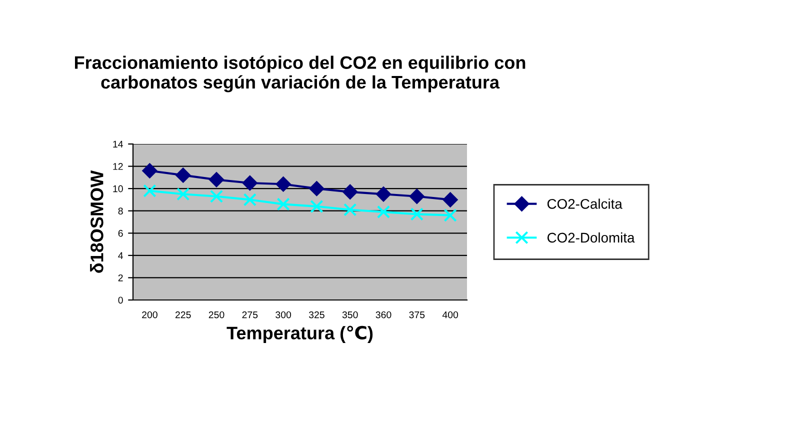 The image size is (791, 427). What do you see at coordinates (118, 188) in the screenshot?
I see `y-tick-label: 10` at bounding box center [118, 188].